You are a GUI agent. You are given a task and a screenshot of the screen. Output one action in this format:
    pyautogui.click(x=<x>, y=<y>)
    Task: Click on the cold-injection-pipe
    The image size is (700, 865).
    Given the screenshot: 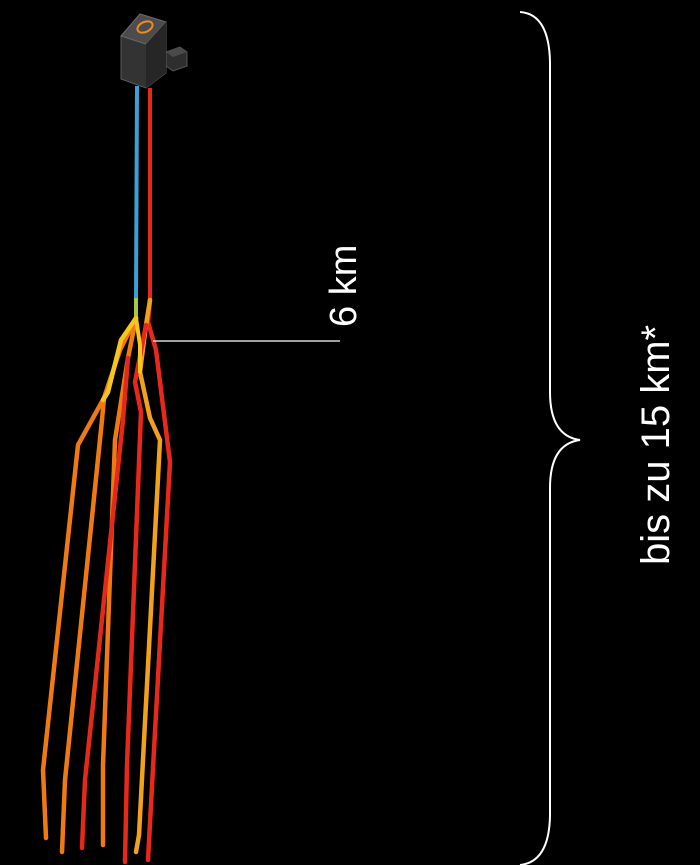 What is the action you would take?
    pyautogui.click(x=136, y=193)
    